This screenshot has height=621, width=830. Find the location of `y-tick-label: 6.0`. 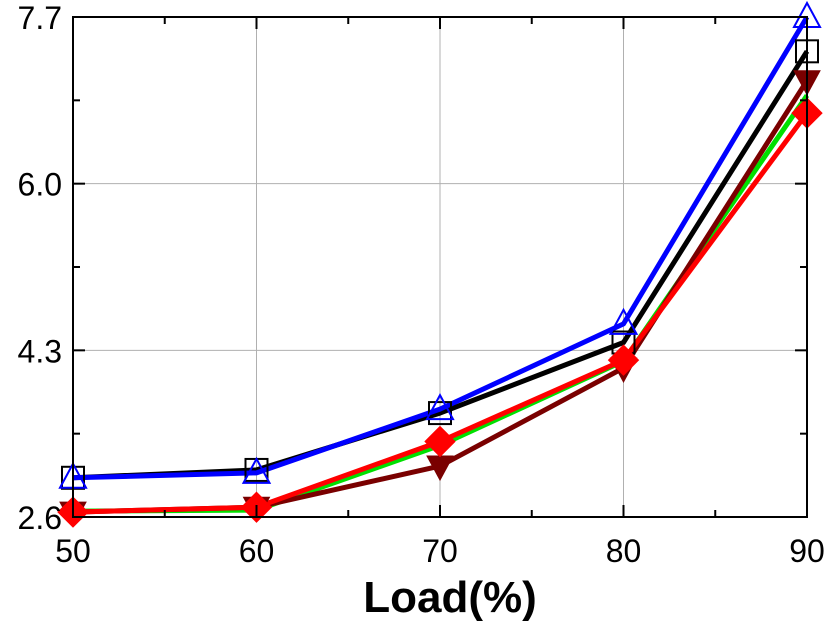

y-tick-label: 6.0 is located at coordinates (40, 185).